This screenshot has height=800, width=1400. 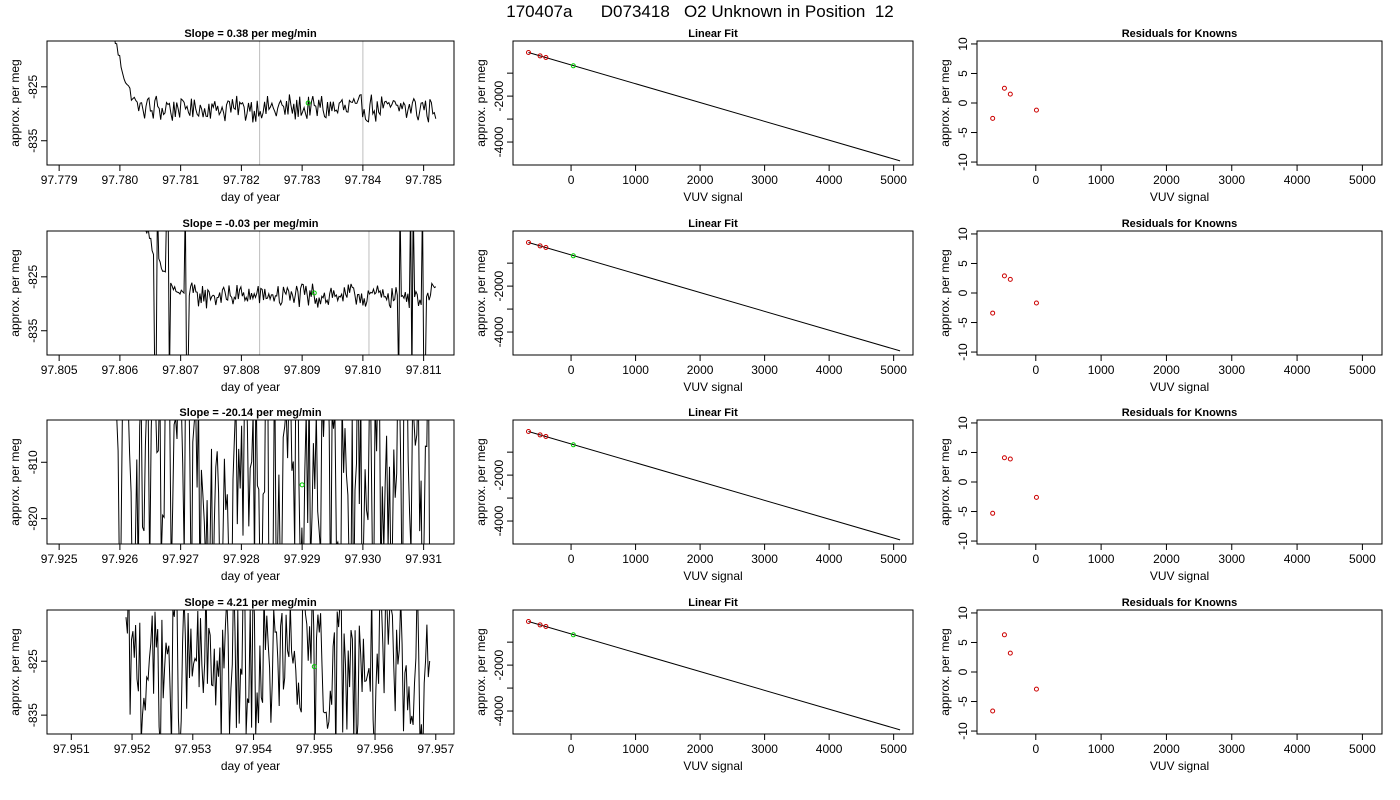 What do you see at coordinates (59, 559) in the screenshot?
I see `x-tick-label: 97.925` at bounding box center [59, 559].